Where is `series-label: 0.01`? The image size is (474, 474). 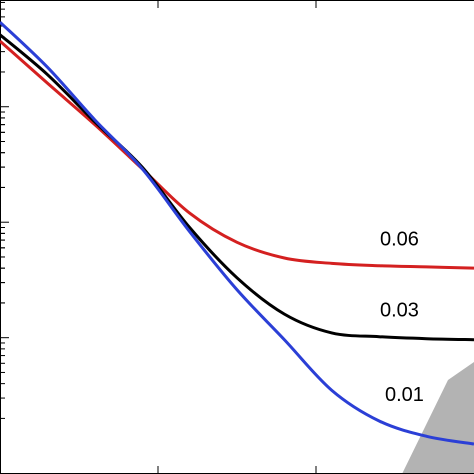
series-label: 0.01 is located at coordinates (404, 395).